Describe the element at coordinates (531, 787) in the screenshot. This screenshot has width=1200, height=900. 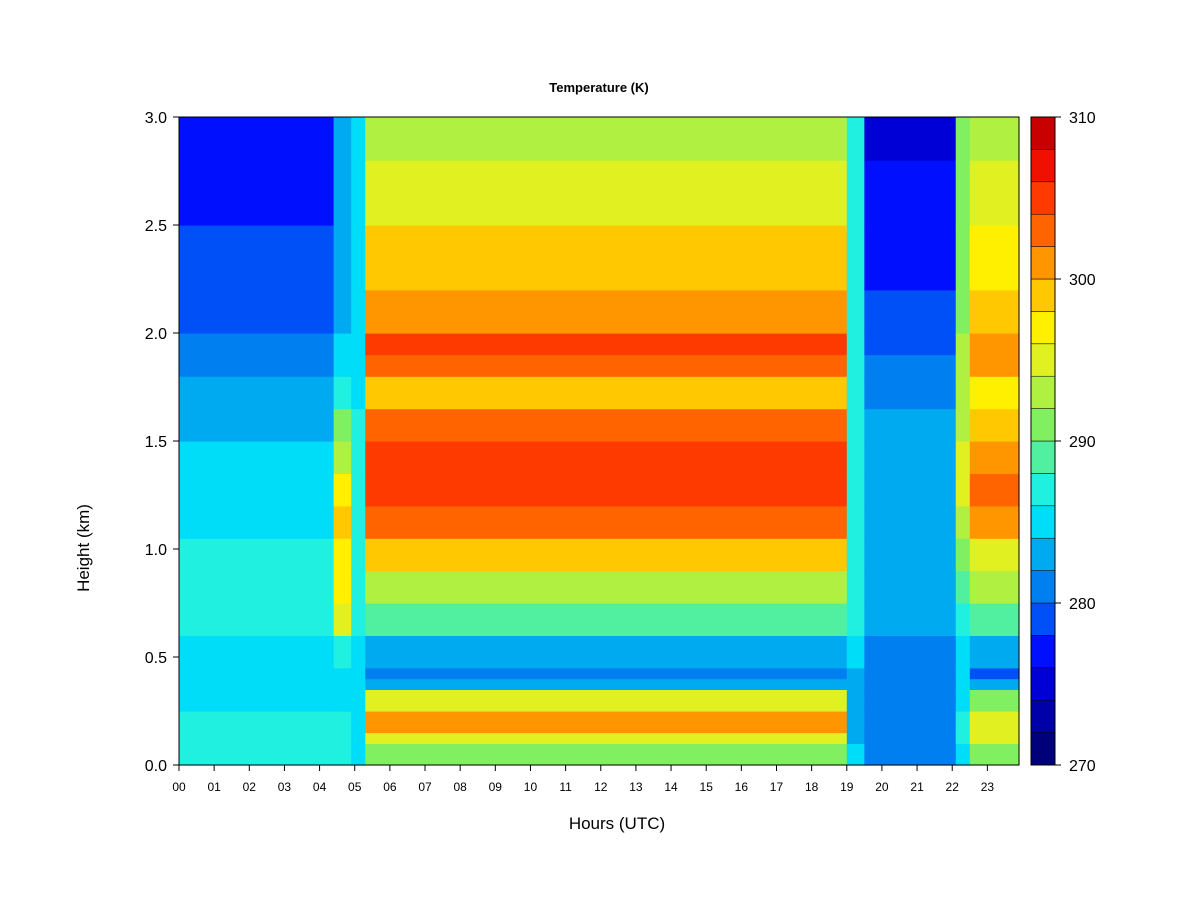
I see `x-tick-label: 10` at that location.